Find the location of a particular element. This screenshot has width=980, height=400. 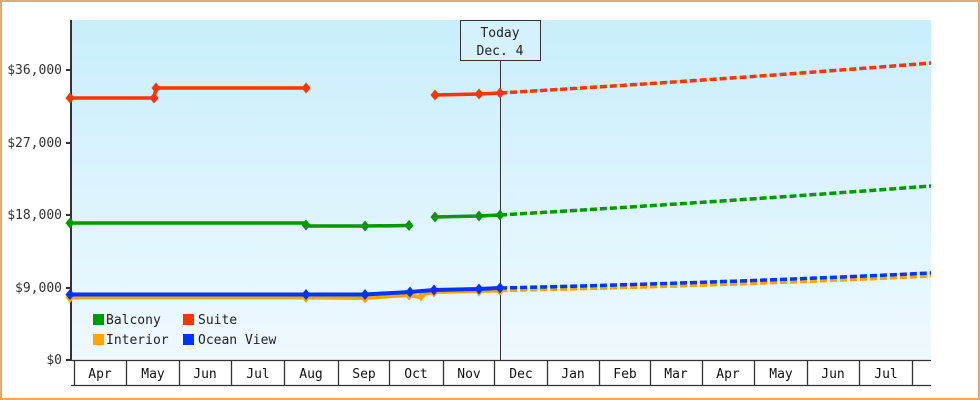

y-tick-label: $0 is located at coordinates (54, 360).